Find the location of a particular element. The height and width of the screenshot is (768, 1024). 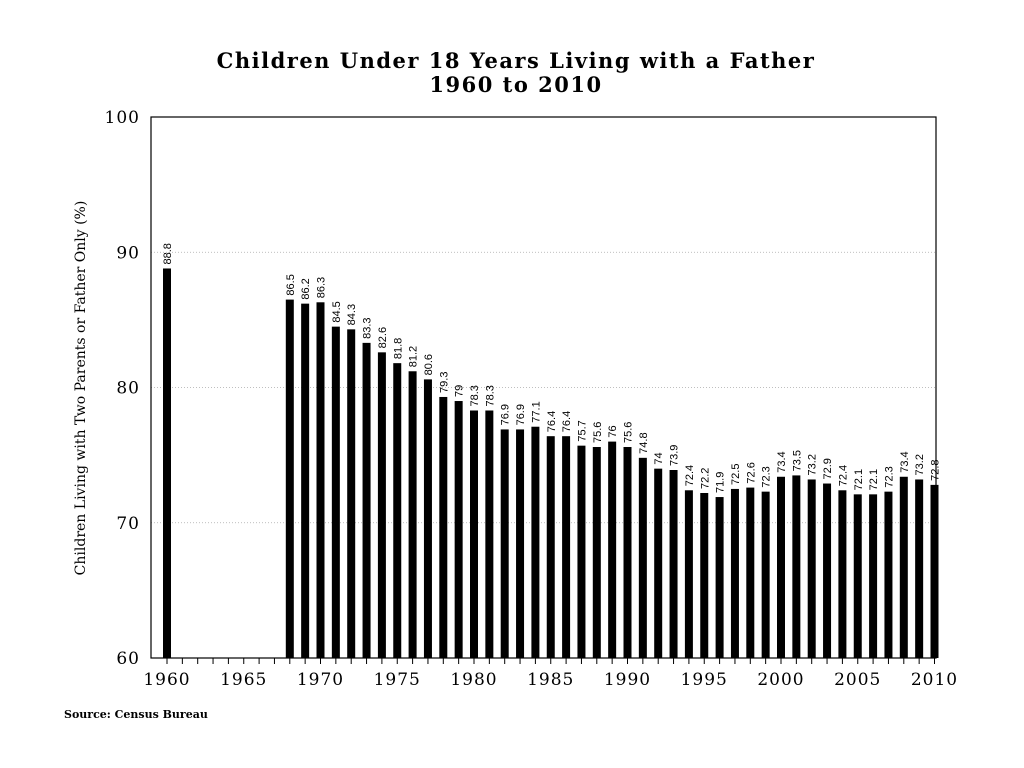

data-label: 71.9 is located at coordinates (721, 482).